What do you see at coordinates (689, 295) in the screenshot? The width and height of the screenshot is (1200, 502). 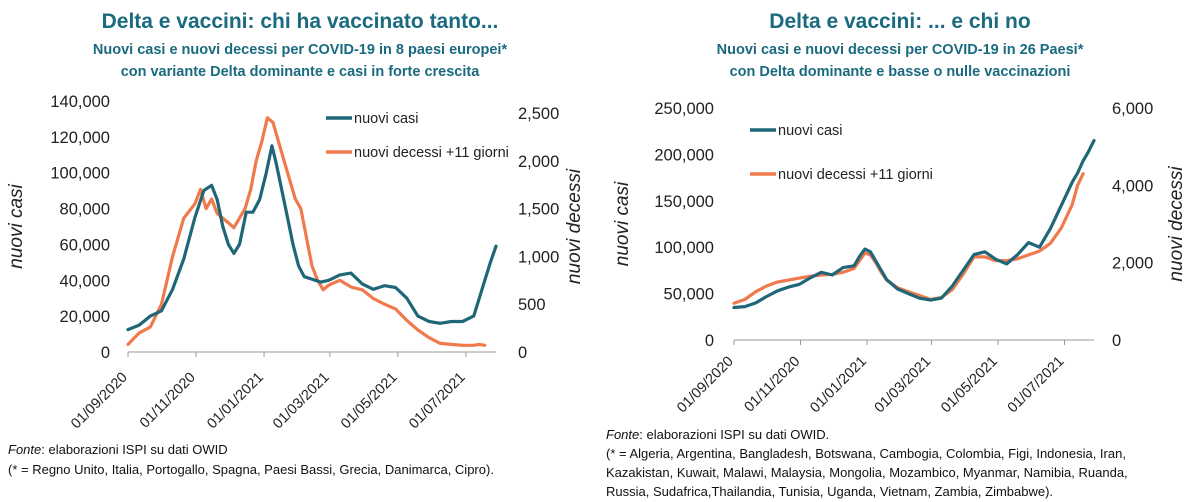 I see `y-tick-label: 50,000` at bounding box center [689, 295].